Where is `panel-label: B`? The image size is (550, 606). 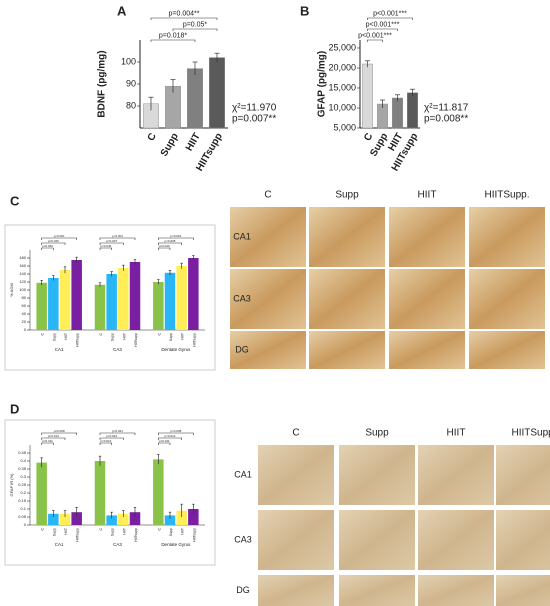 panel-label: B is located at coordinates (304, 10).